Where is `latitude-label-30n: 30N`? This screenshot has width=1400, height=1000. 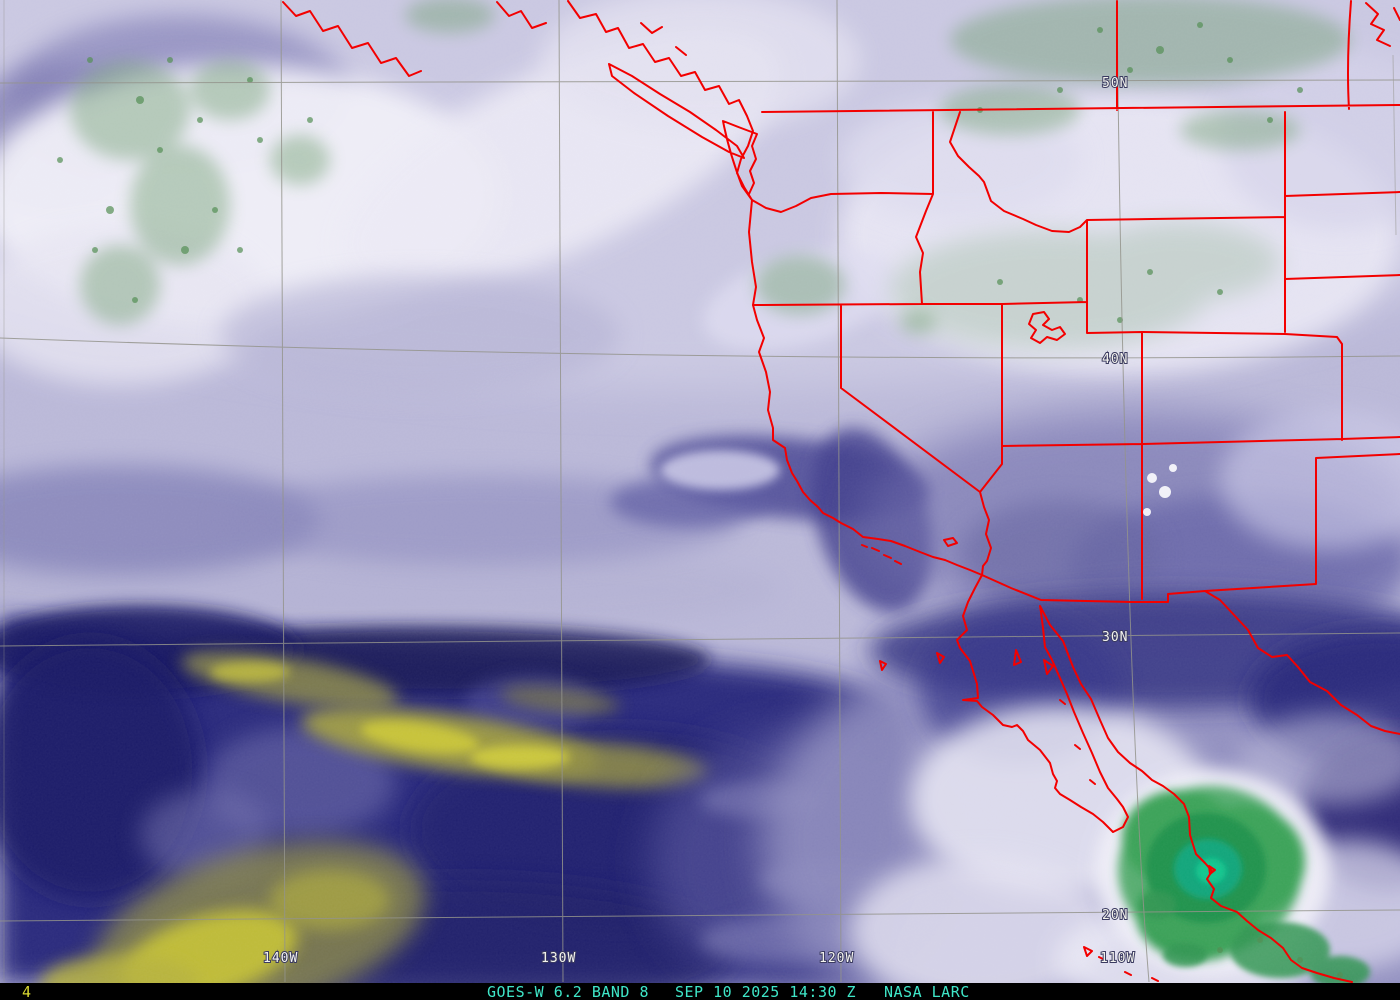 latitude-label-30n: 30N is located at coordinates (1115, 637).